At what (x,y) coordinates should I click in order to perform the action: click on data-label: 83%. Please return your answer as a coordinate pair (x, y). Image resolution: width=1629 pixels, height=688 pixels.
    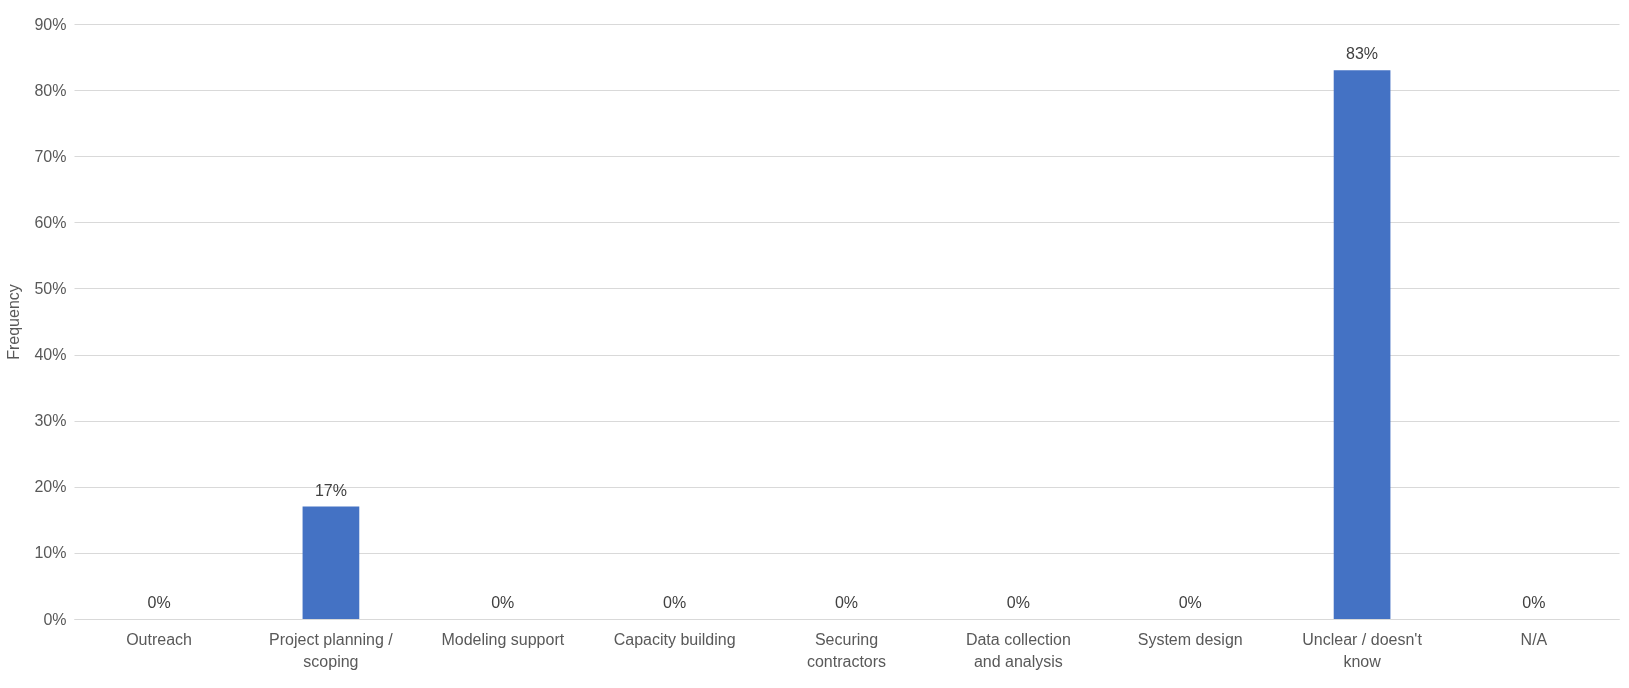
    Looking at the image, I should click on (1362, 54).